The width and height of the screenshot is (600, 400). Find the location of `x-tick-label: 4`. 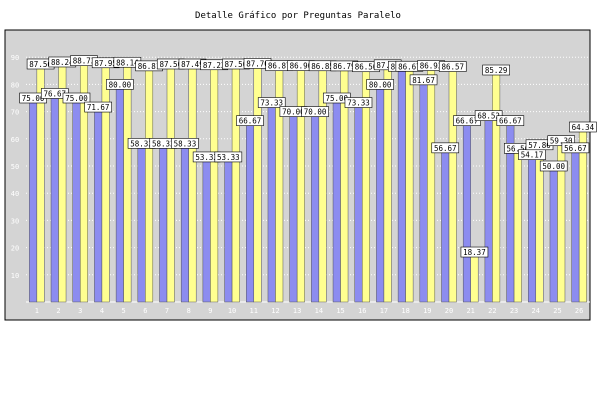

x-tick-label: 4 is located at coordinates (102, 311).